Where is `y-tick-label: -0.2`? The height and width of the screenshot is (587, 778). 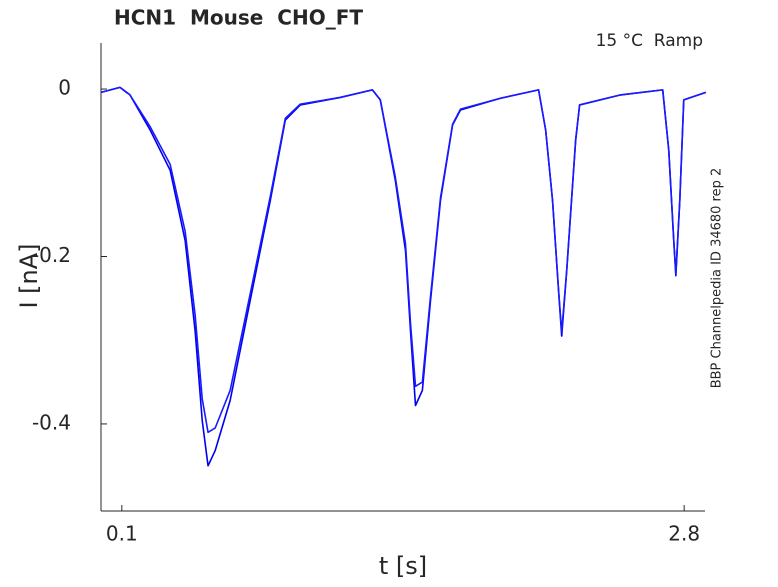
y-tick-label: -0.2 is located at coordinates (51, 255).